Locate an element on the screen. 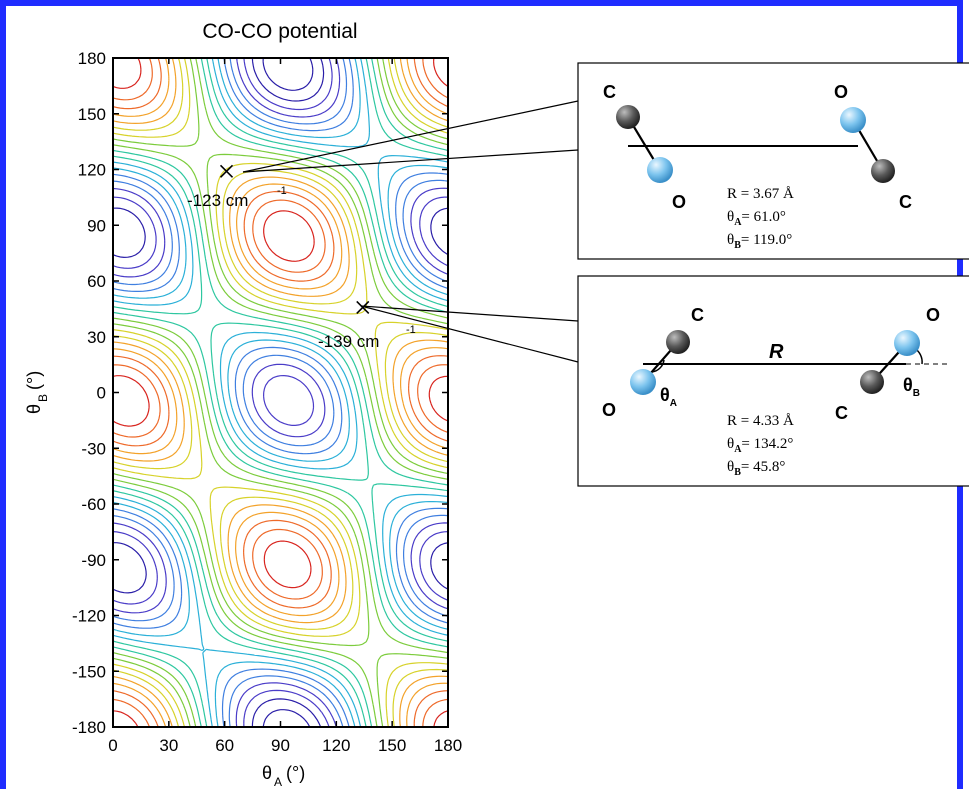  y-tick-label: -90 is located at coordinates (93, 560).